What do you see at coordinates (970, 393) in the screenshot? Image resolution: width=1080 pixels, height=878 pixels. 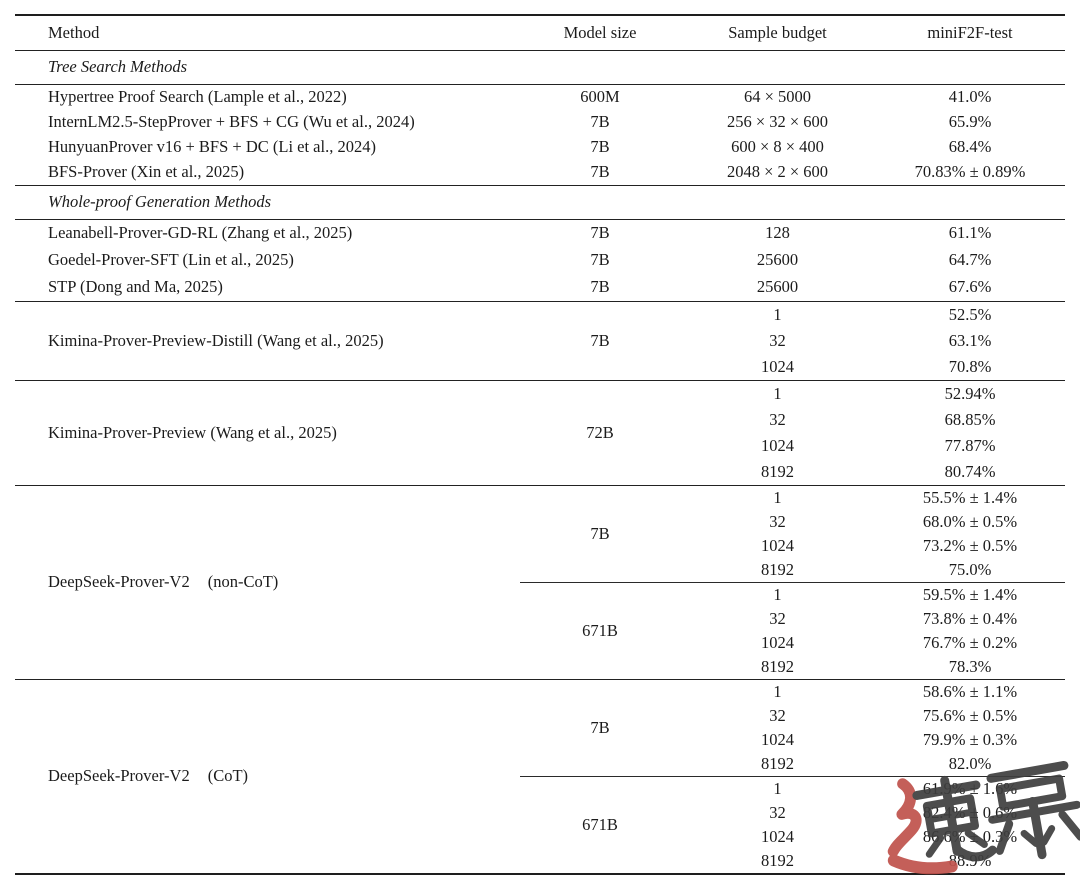 I see `result-cell: 52.94%` at bounding box center [970, 393].